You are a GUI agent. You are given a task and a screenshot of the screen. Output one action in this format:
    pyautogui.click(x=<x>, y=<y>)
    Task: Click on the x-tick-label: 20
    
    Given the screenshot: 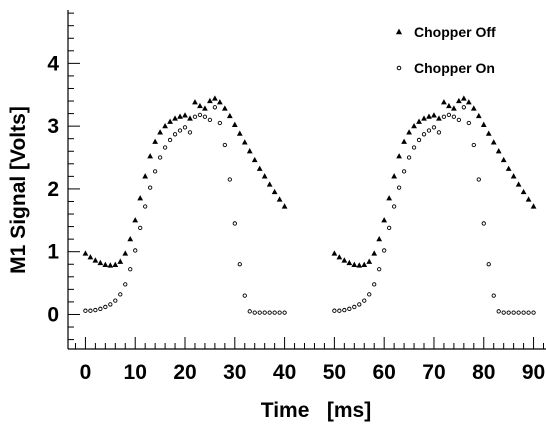 What is the action you would take?
    pyautogui.click(x=184, y=372)
    